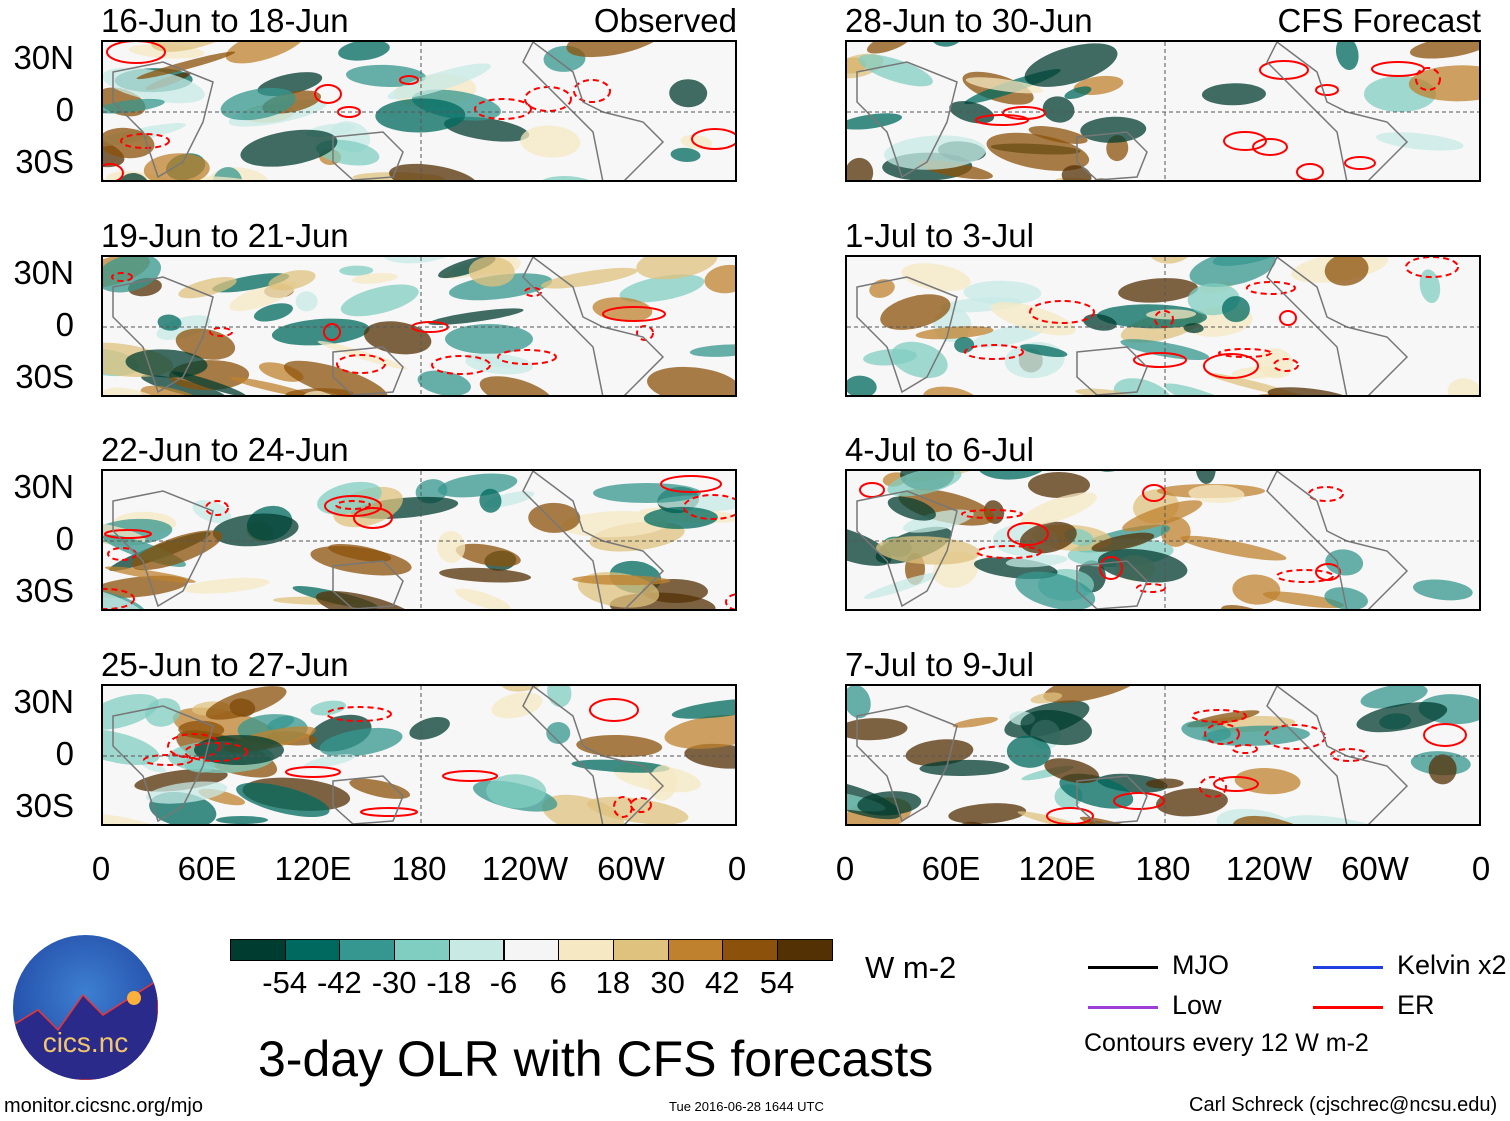  Describe the element at coordinates (737, 868) in the screenshot. I see `x-tick-label: 0` at that location.